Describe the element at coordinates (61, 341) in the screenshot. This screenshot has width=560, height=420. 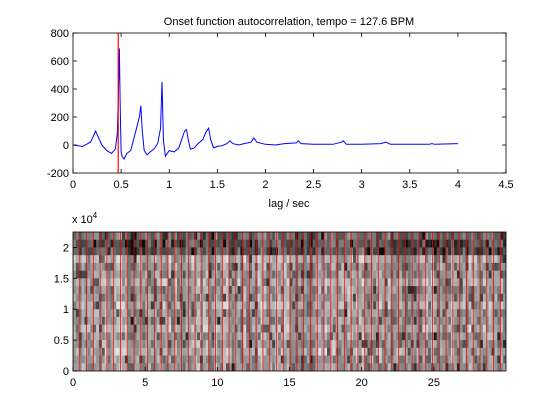
I see `chart-2-ytick-label-1: 0.5` at that location.